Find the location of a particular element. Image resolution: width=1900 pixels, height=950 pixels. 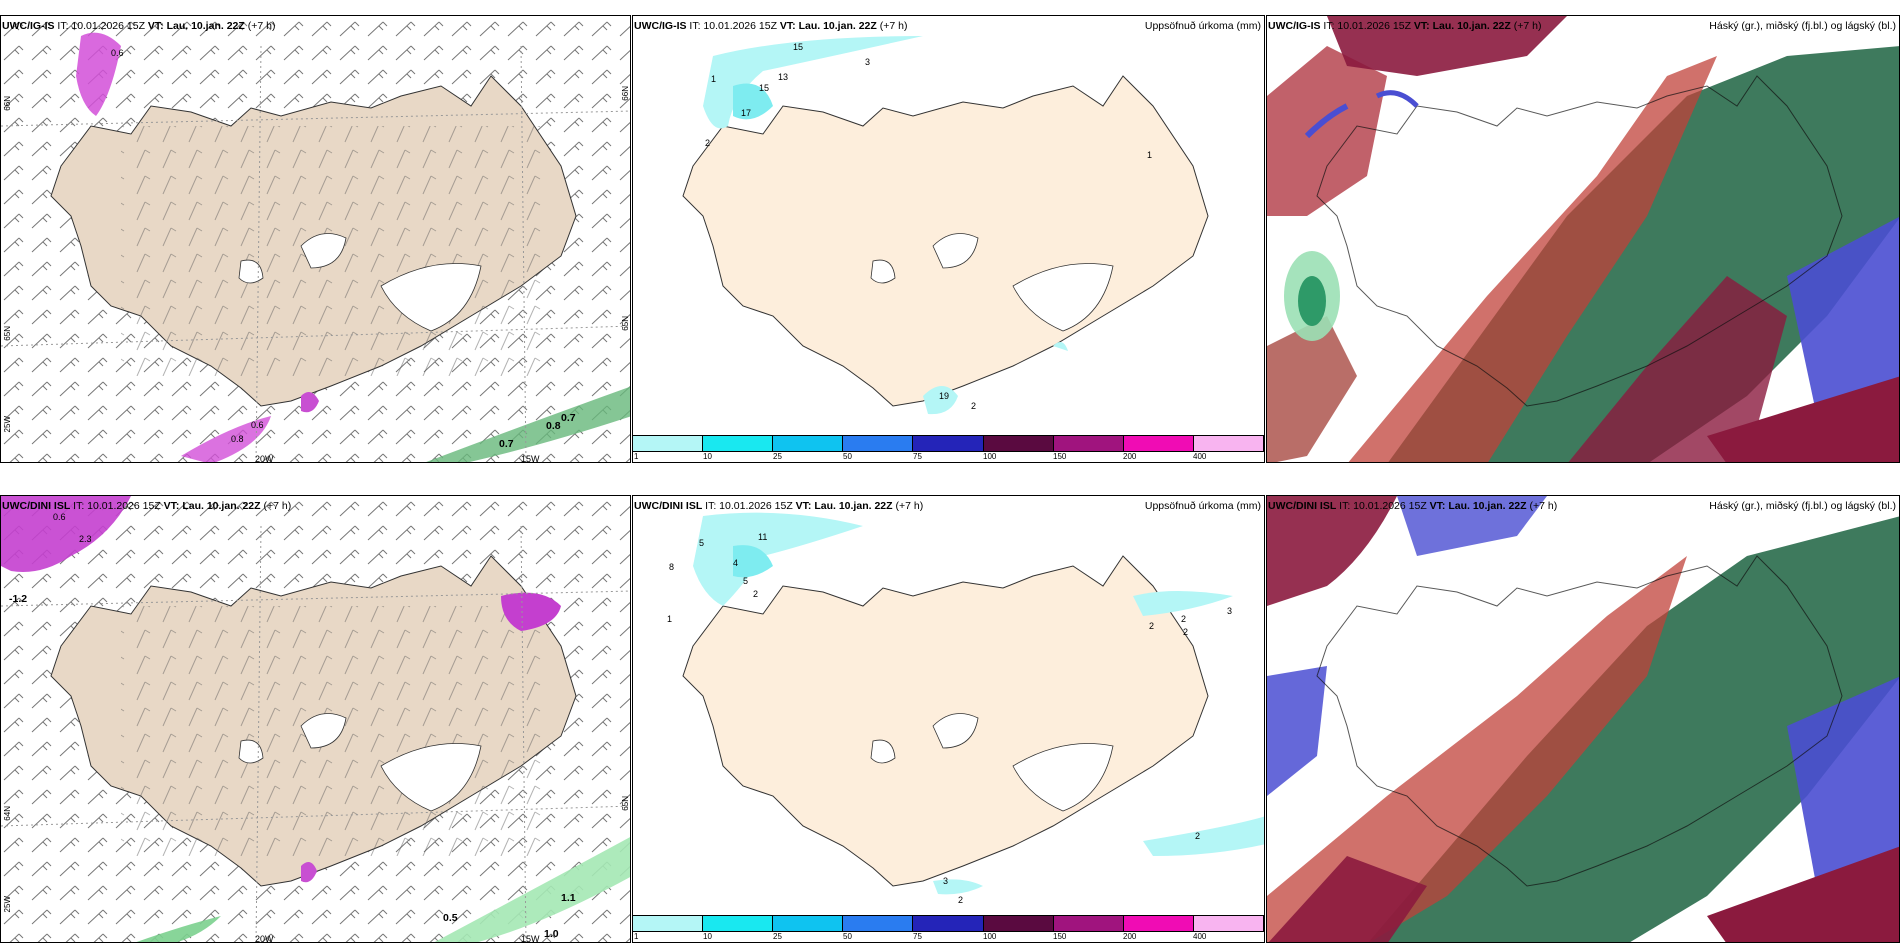

precip-label: 19 is located at coordinates (944, 396).